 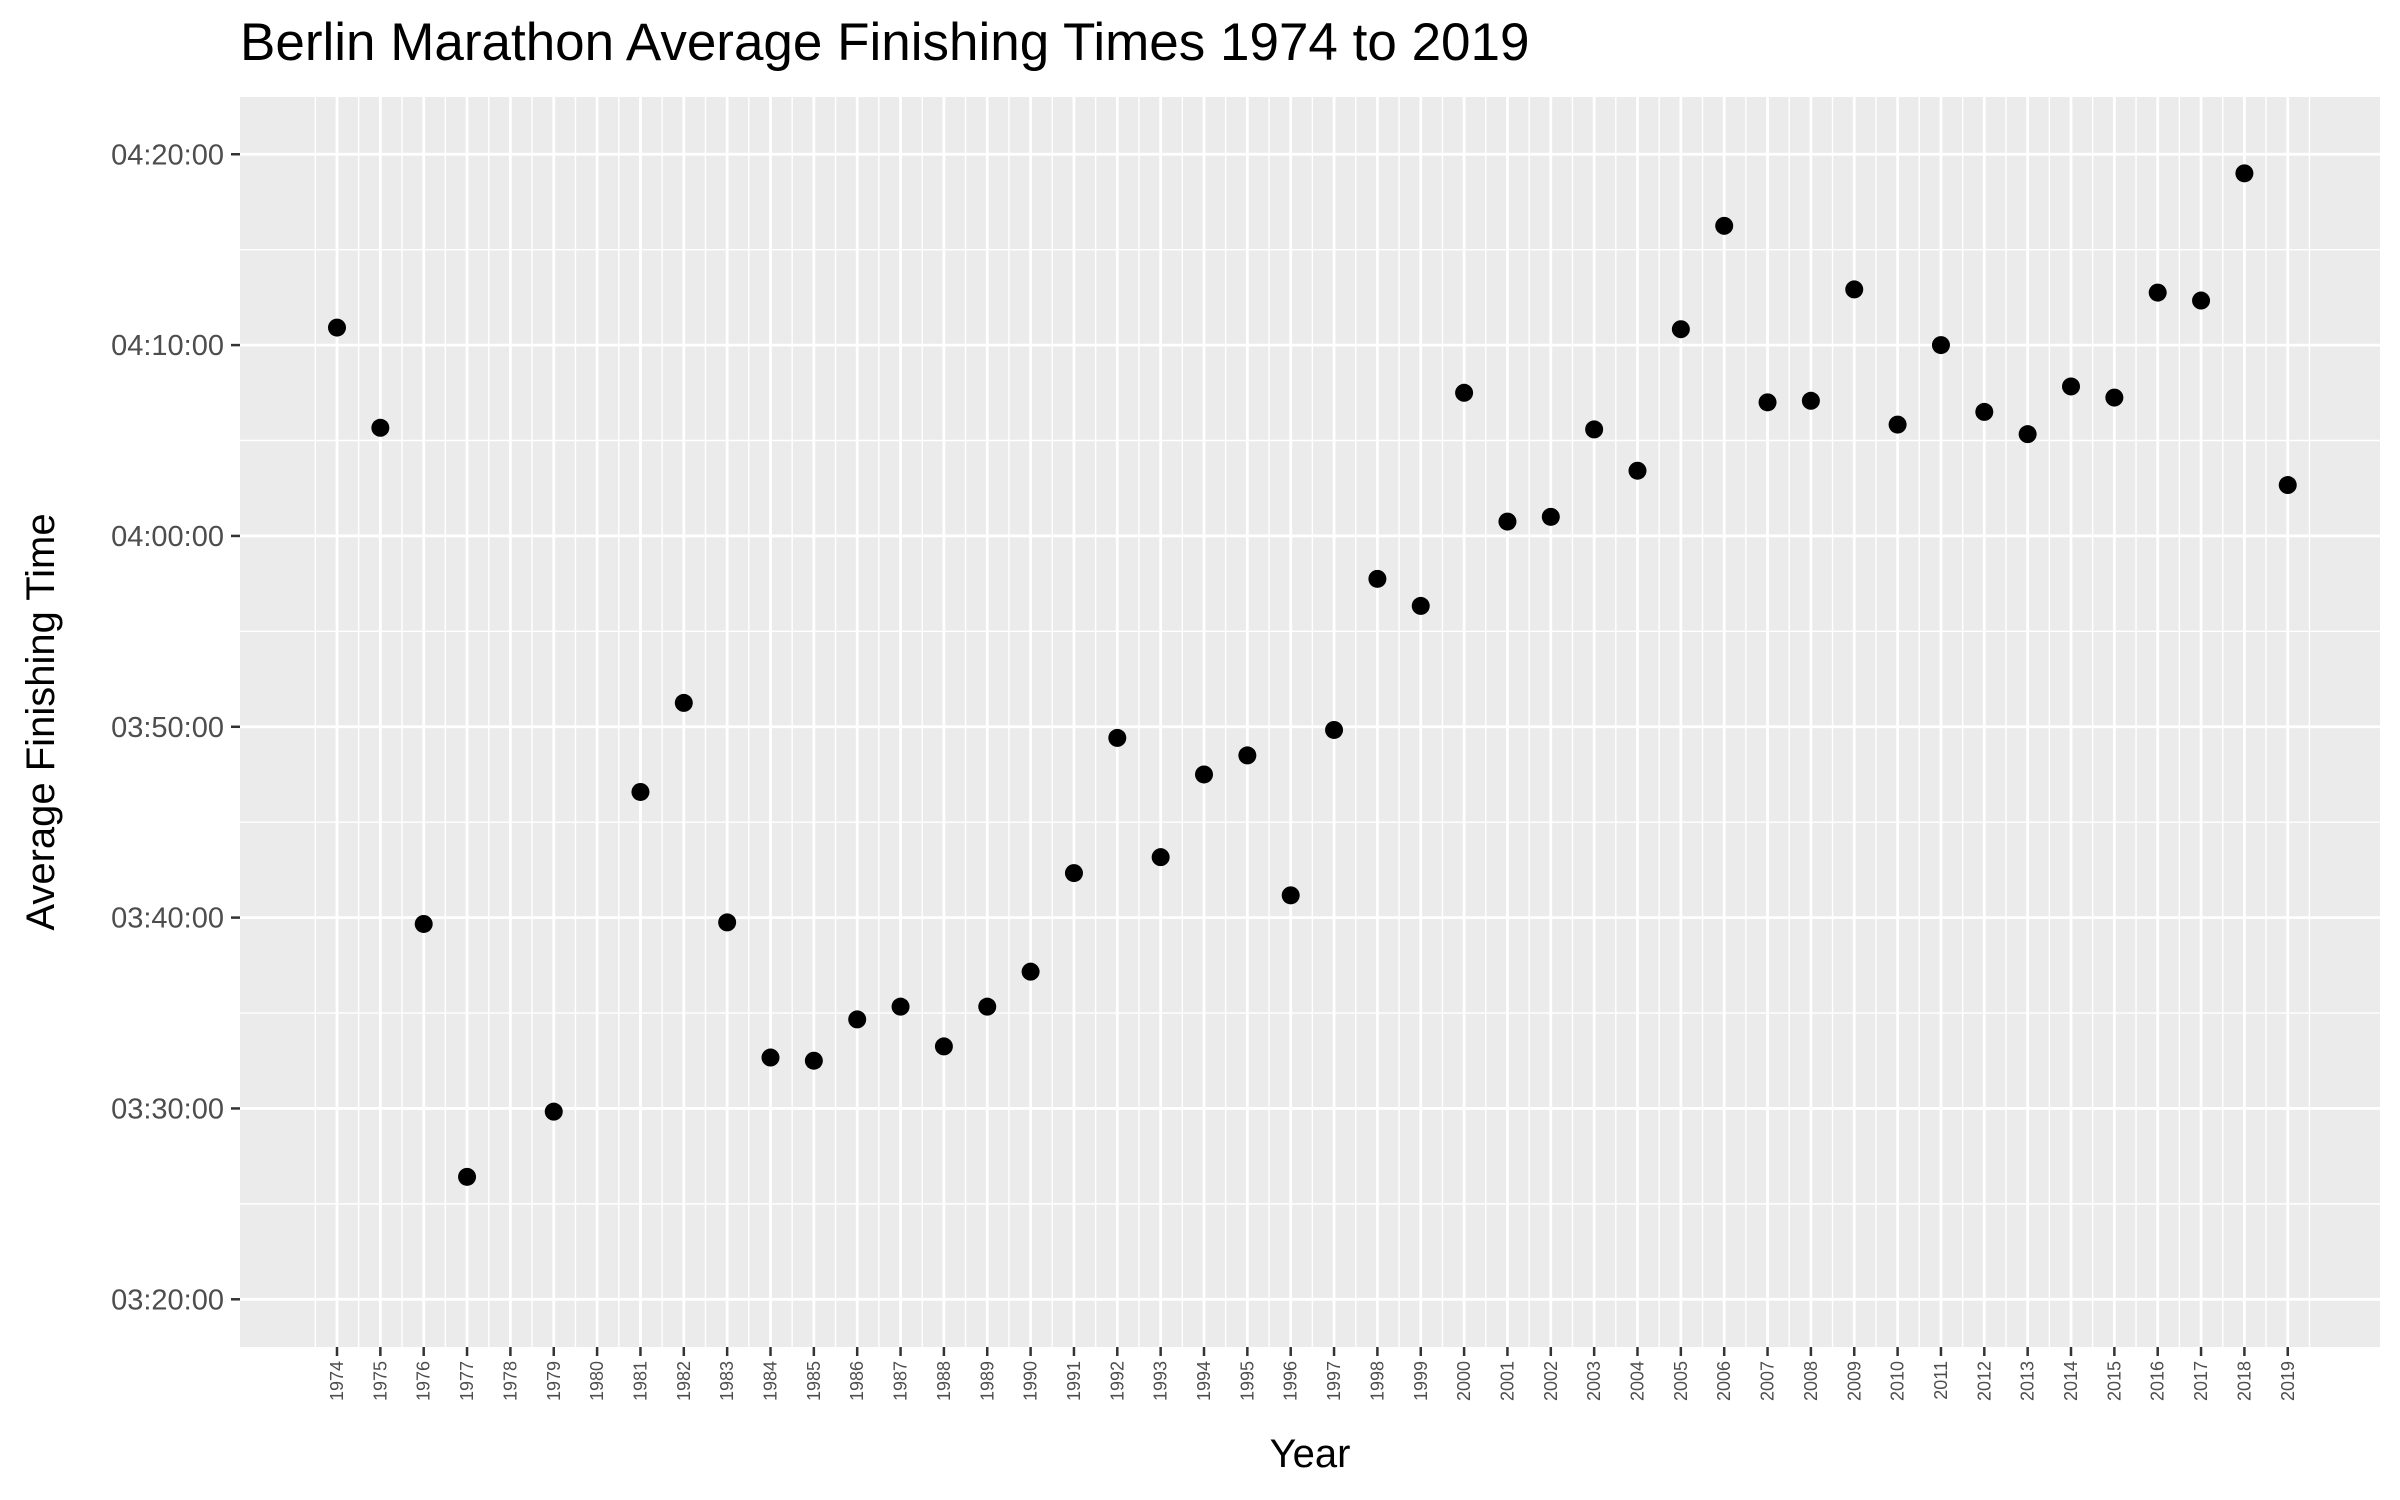 What do you see at coordinates (1464, 1381) in the screenshot?
I see `x-tick-label: 2000` at bounding box center [1464, 1381].